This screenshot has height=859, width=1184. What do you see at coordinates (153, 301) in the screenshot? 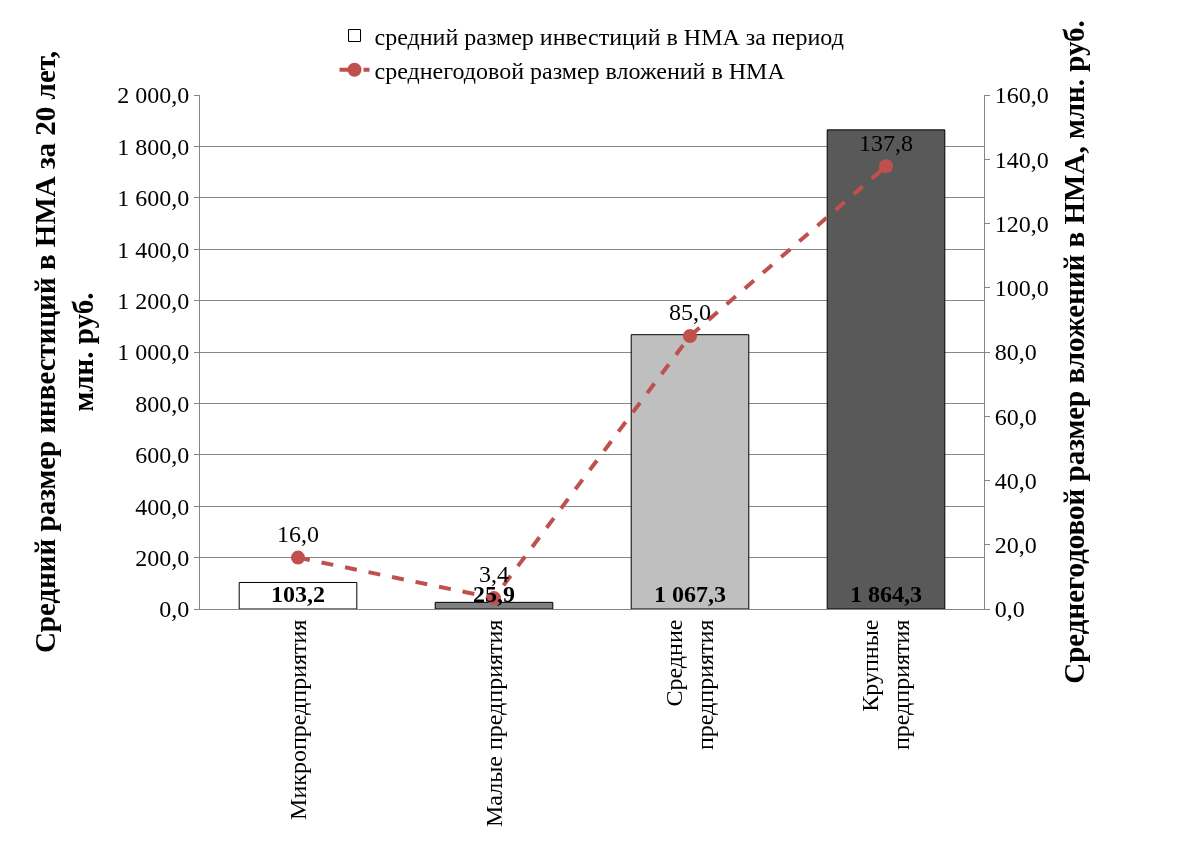
I see `y-tick-label: 1 200,0` at bounding box center [153, 301].